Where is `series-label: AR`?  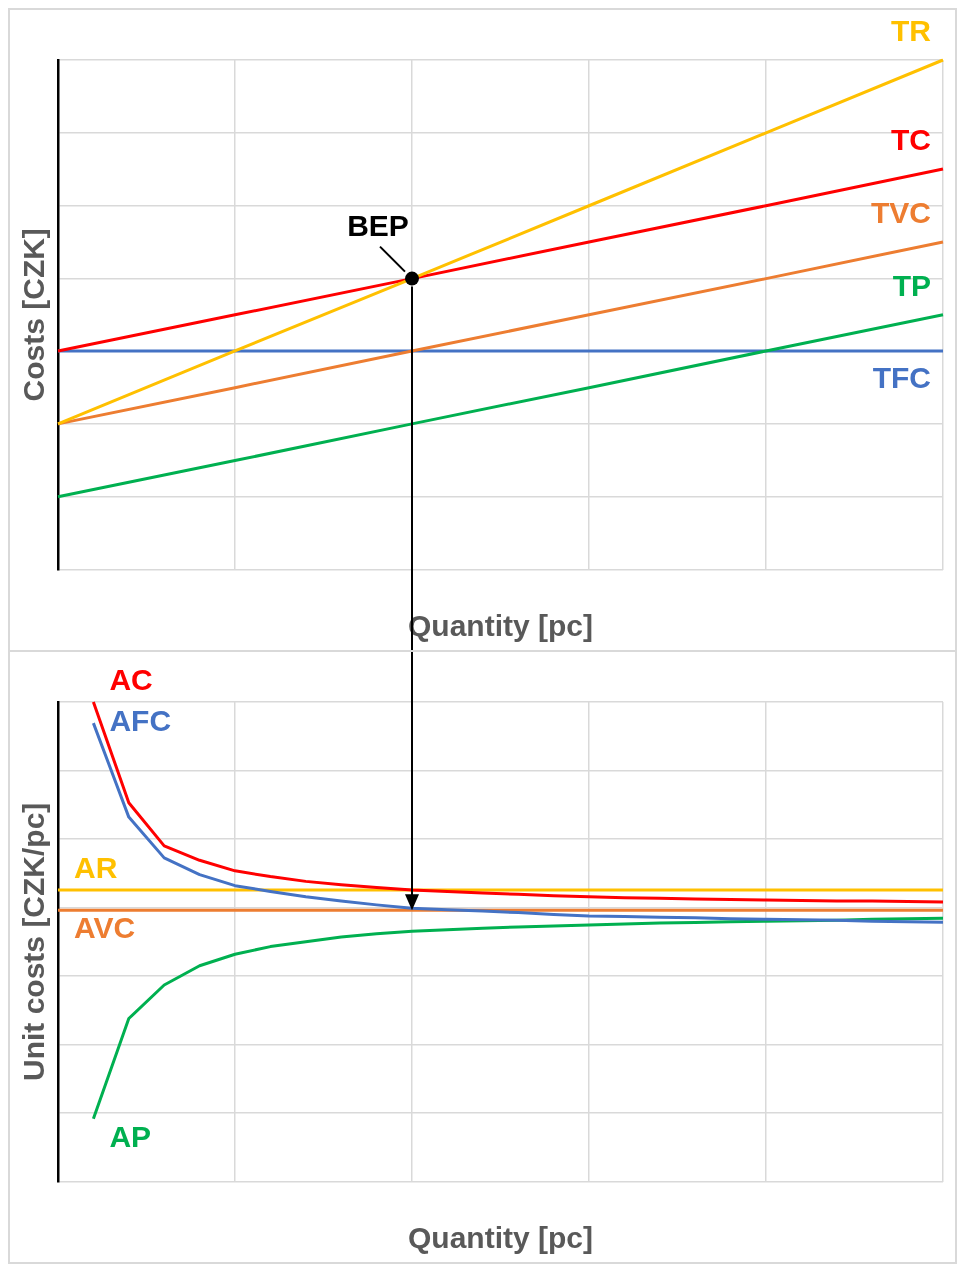 series-label: AR is located at coordinates (96, 868).